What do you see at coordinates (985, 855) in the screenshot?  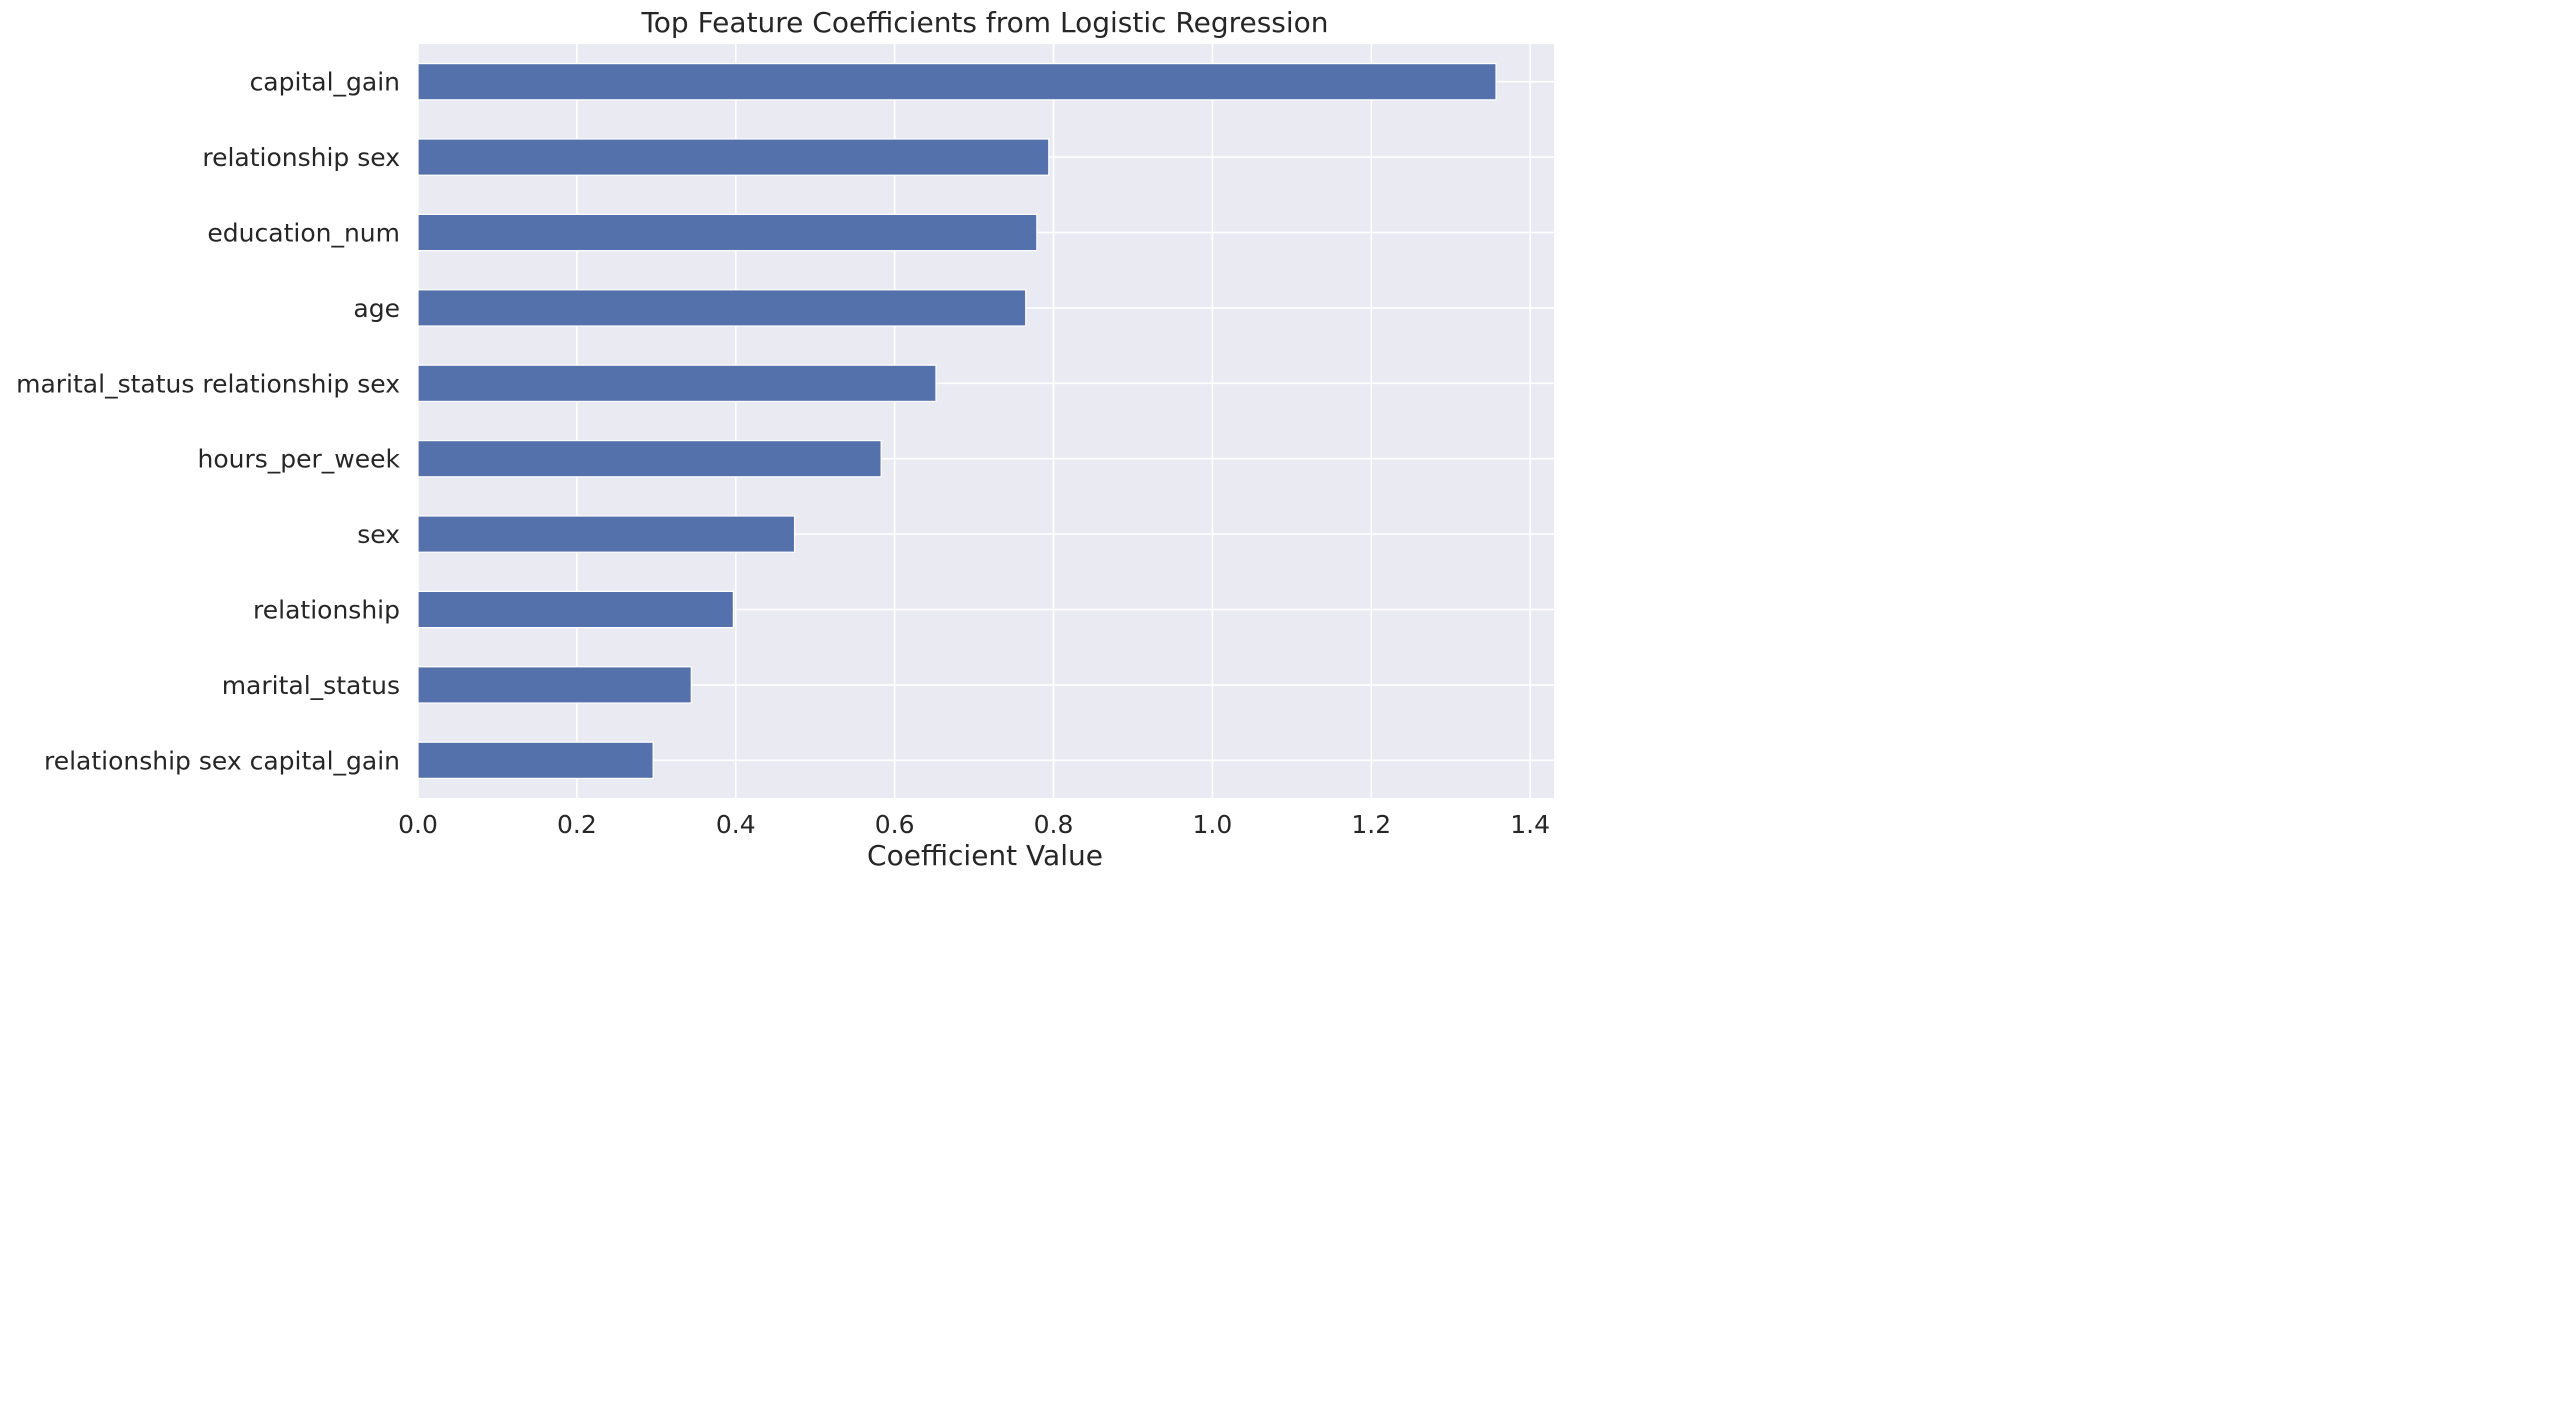 I see `x-axis-title: Coefficient Value` at bounding box center [985, 855].